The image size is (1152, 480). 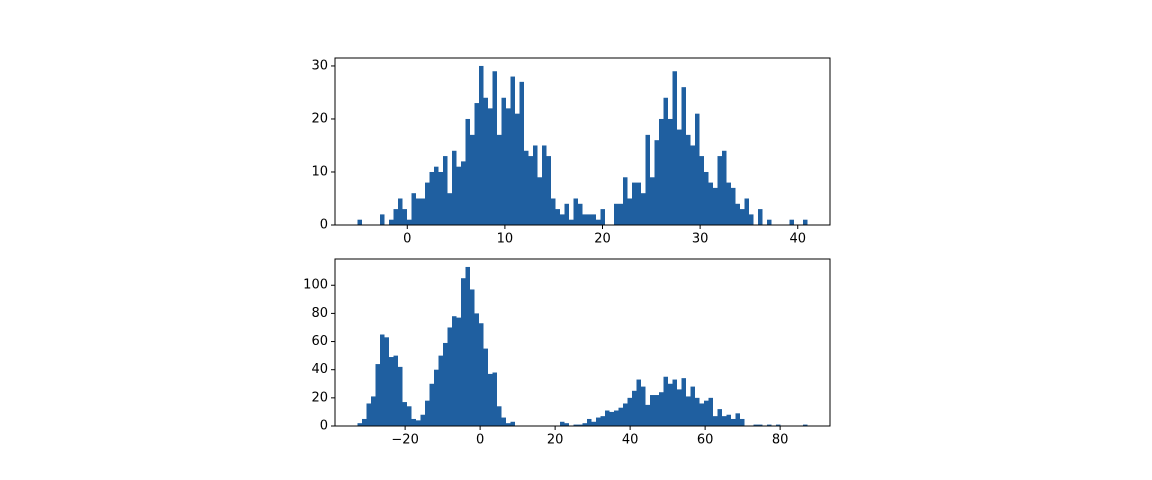 I want to click on x-tick-label: 30, so click(x=700, y=239).